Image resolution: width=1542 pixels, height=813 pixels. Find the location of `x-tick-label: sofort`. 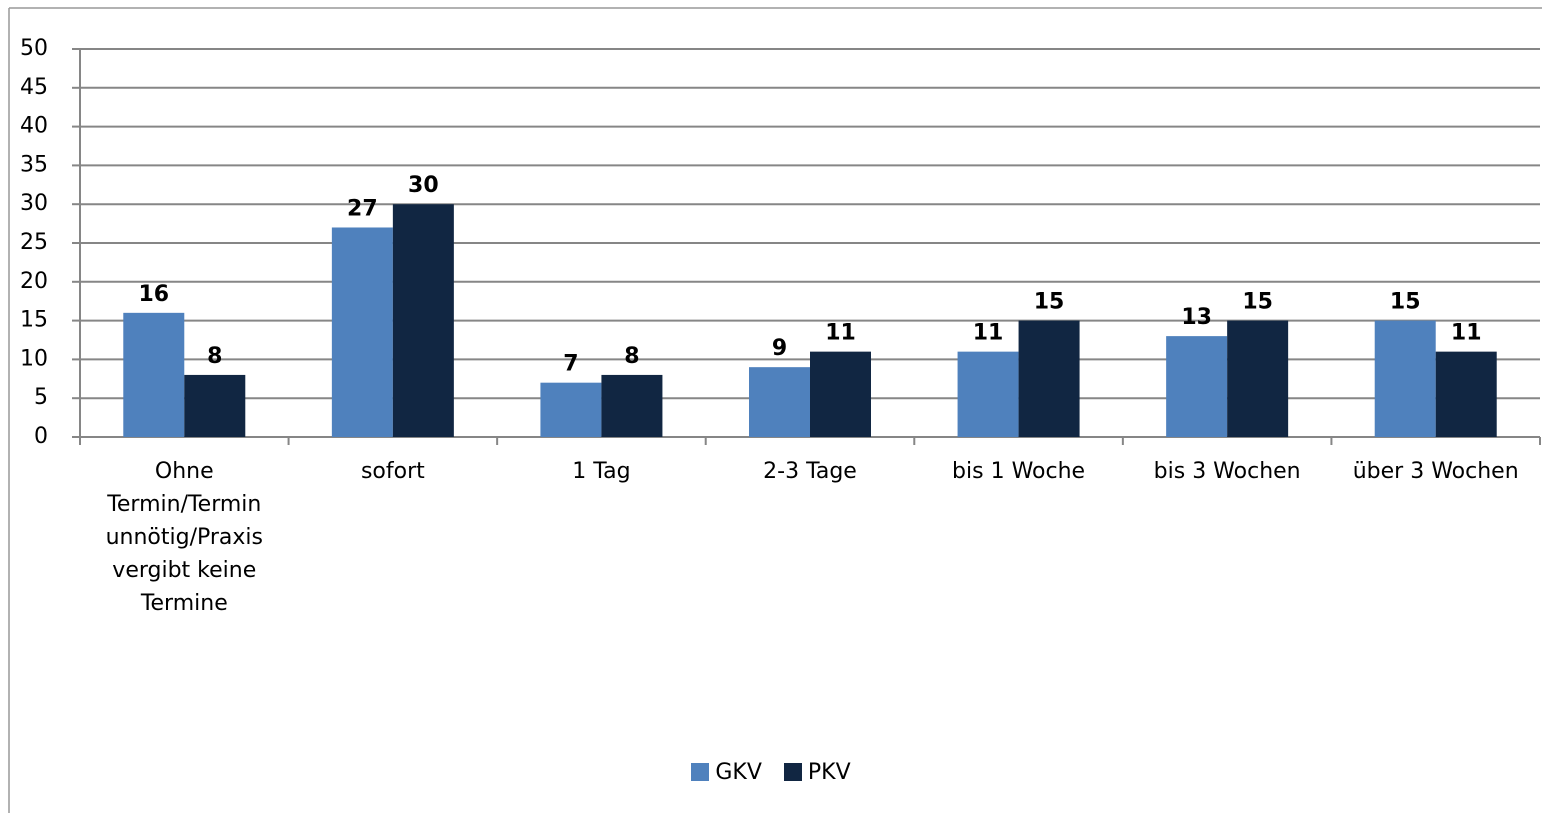

x-tick-label: sofort is located at coordinates (392, 471).